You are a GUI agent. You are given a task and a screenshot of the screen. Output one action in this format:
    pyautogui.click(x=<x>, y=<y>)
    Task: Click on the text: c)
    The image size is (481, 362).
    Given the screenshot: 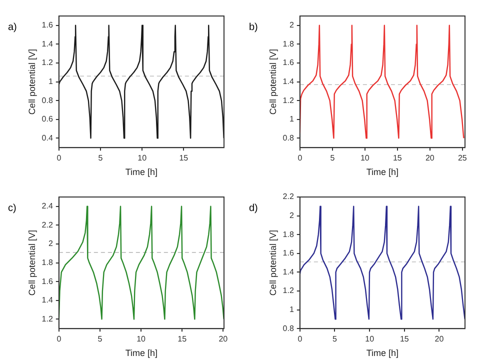 What is the action you would take?
    pyautogui.click(x=12, y=208)
    